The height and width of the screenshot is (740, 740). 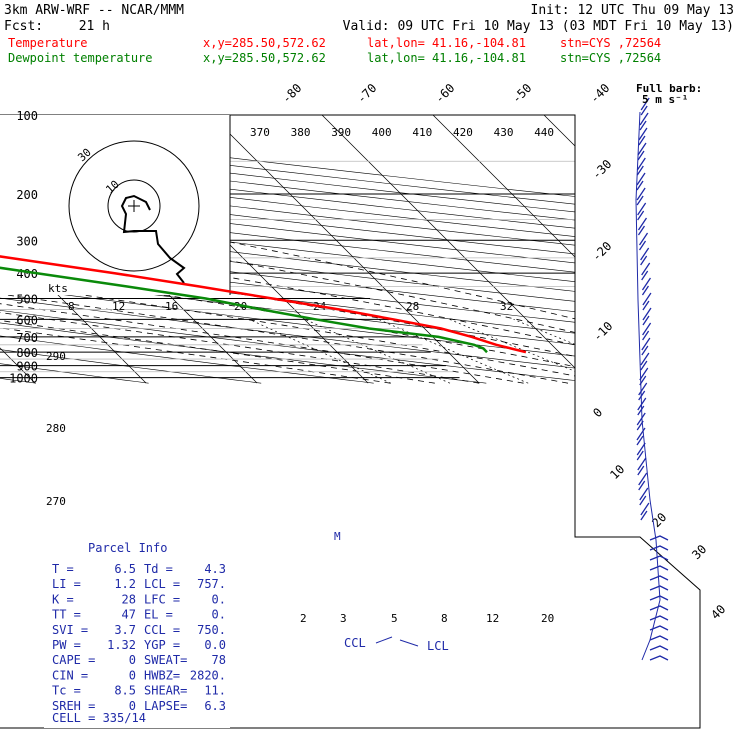 What do you see at coordinates (211, 630) in the screenshot?
I see `parcel-value: 750.` at bounding box center [211, 630].